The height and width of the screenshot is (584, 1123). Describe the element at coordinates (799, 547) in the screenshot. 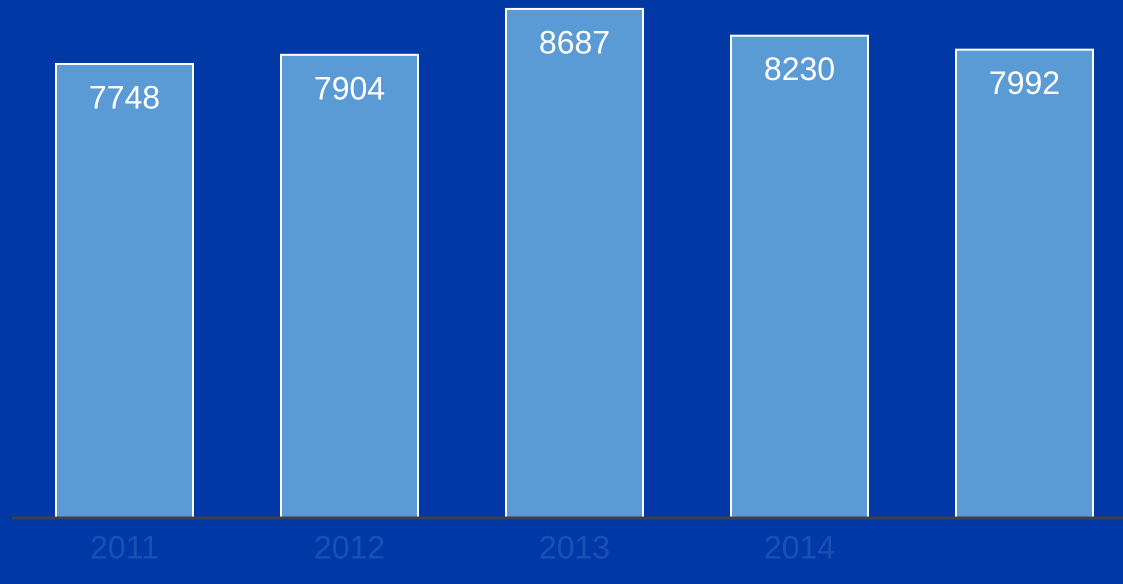

I see `x-tick-label: 2014` at that location.